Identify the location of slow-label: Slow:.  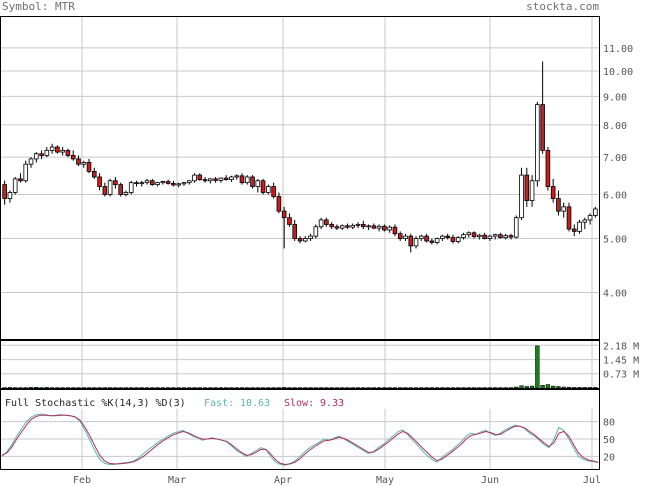
(299, 403).